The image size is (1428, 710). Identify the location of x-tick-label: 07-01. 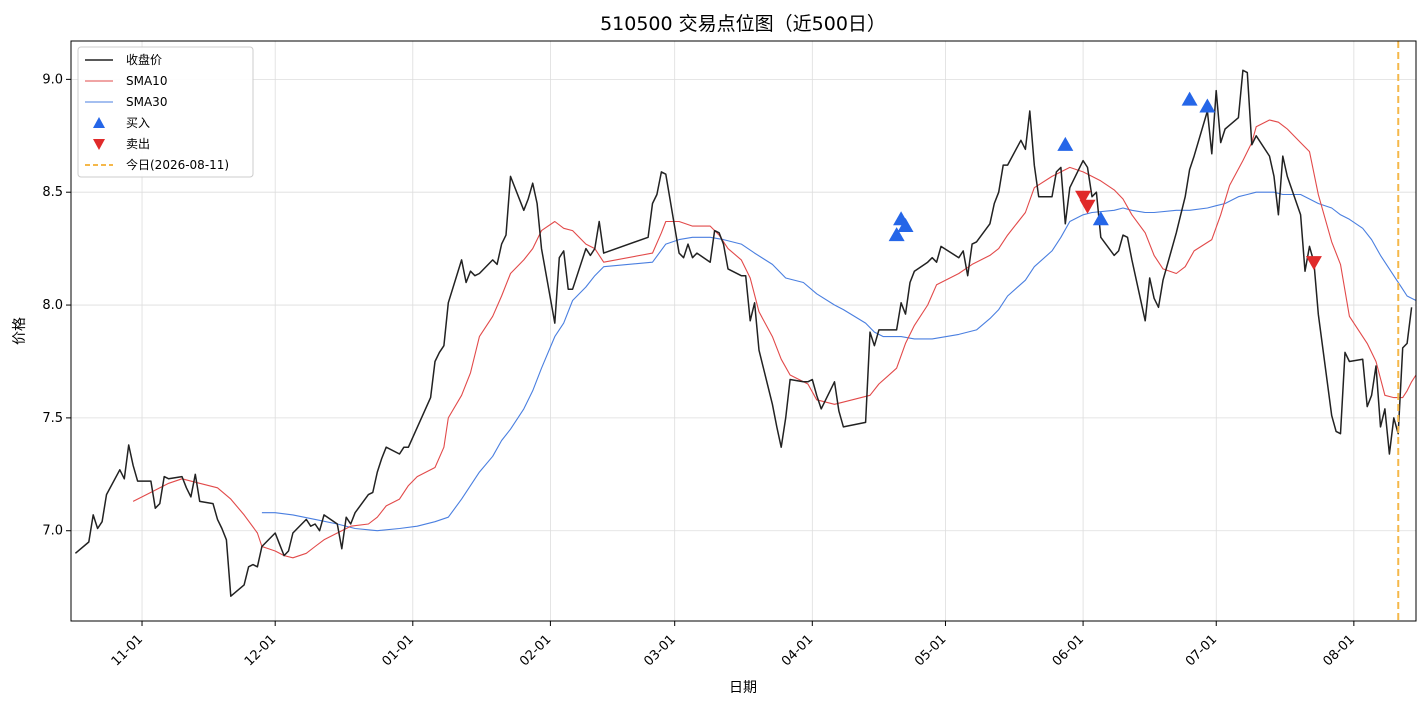
(1201, 650).